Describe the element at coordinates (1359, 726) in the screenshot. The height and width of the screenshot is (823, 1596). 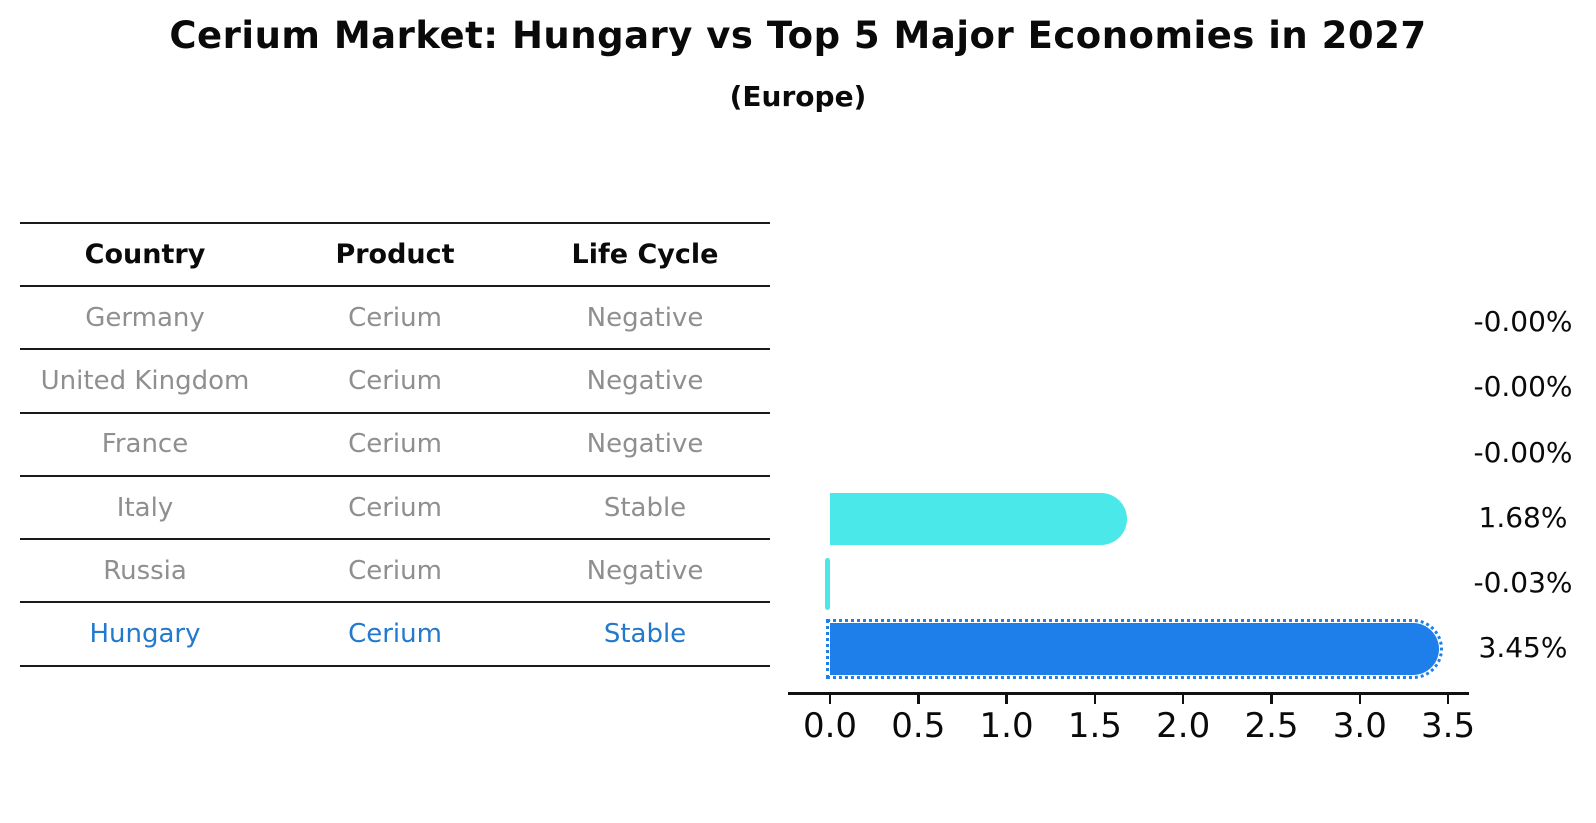
I see `x-tick-label: 3.0` at that location.